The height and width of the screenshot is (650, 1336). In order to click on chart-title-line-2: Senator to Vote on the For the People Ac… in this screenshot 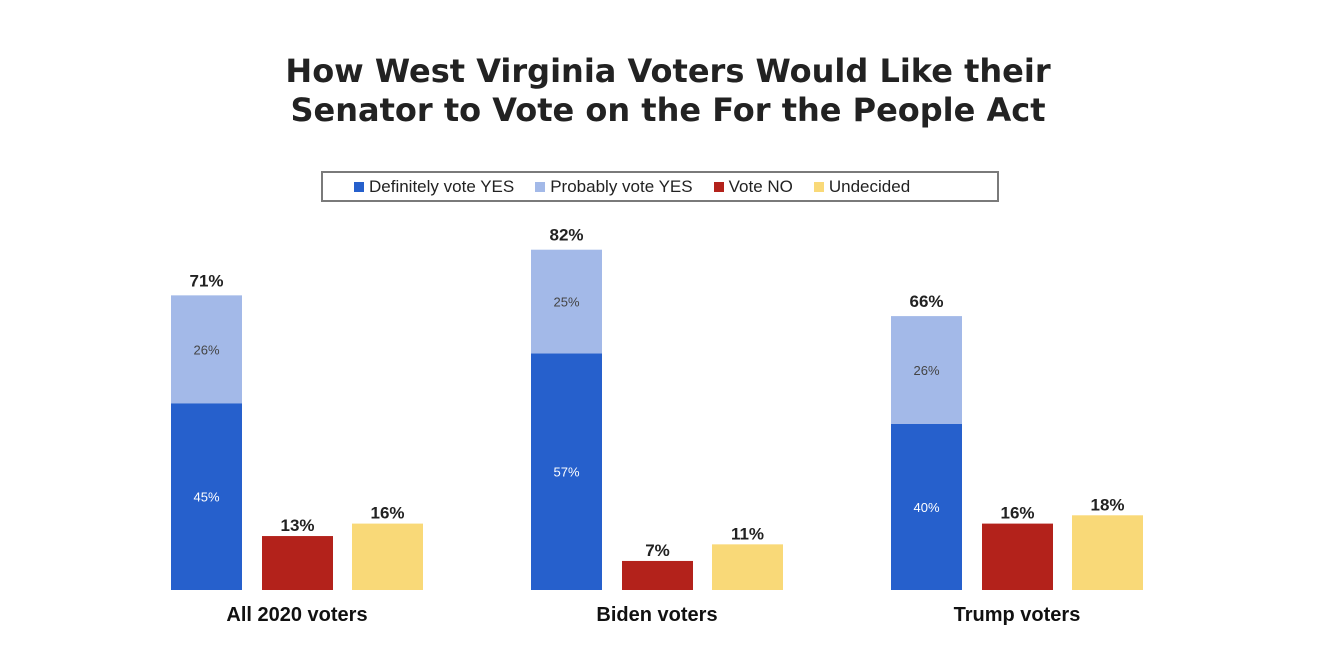, I will do `click(668, 110)`.